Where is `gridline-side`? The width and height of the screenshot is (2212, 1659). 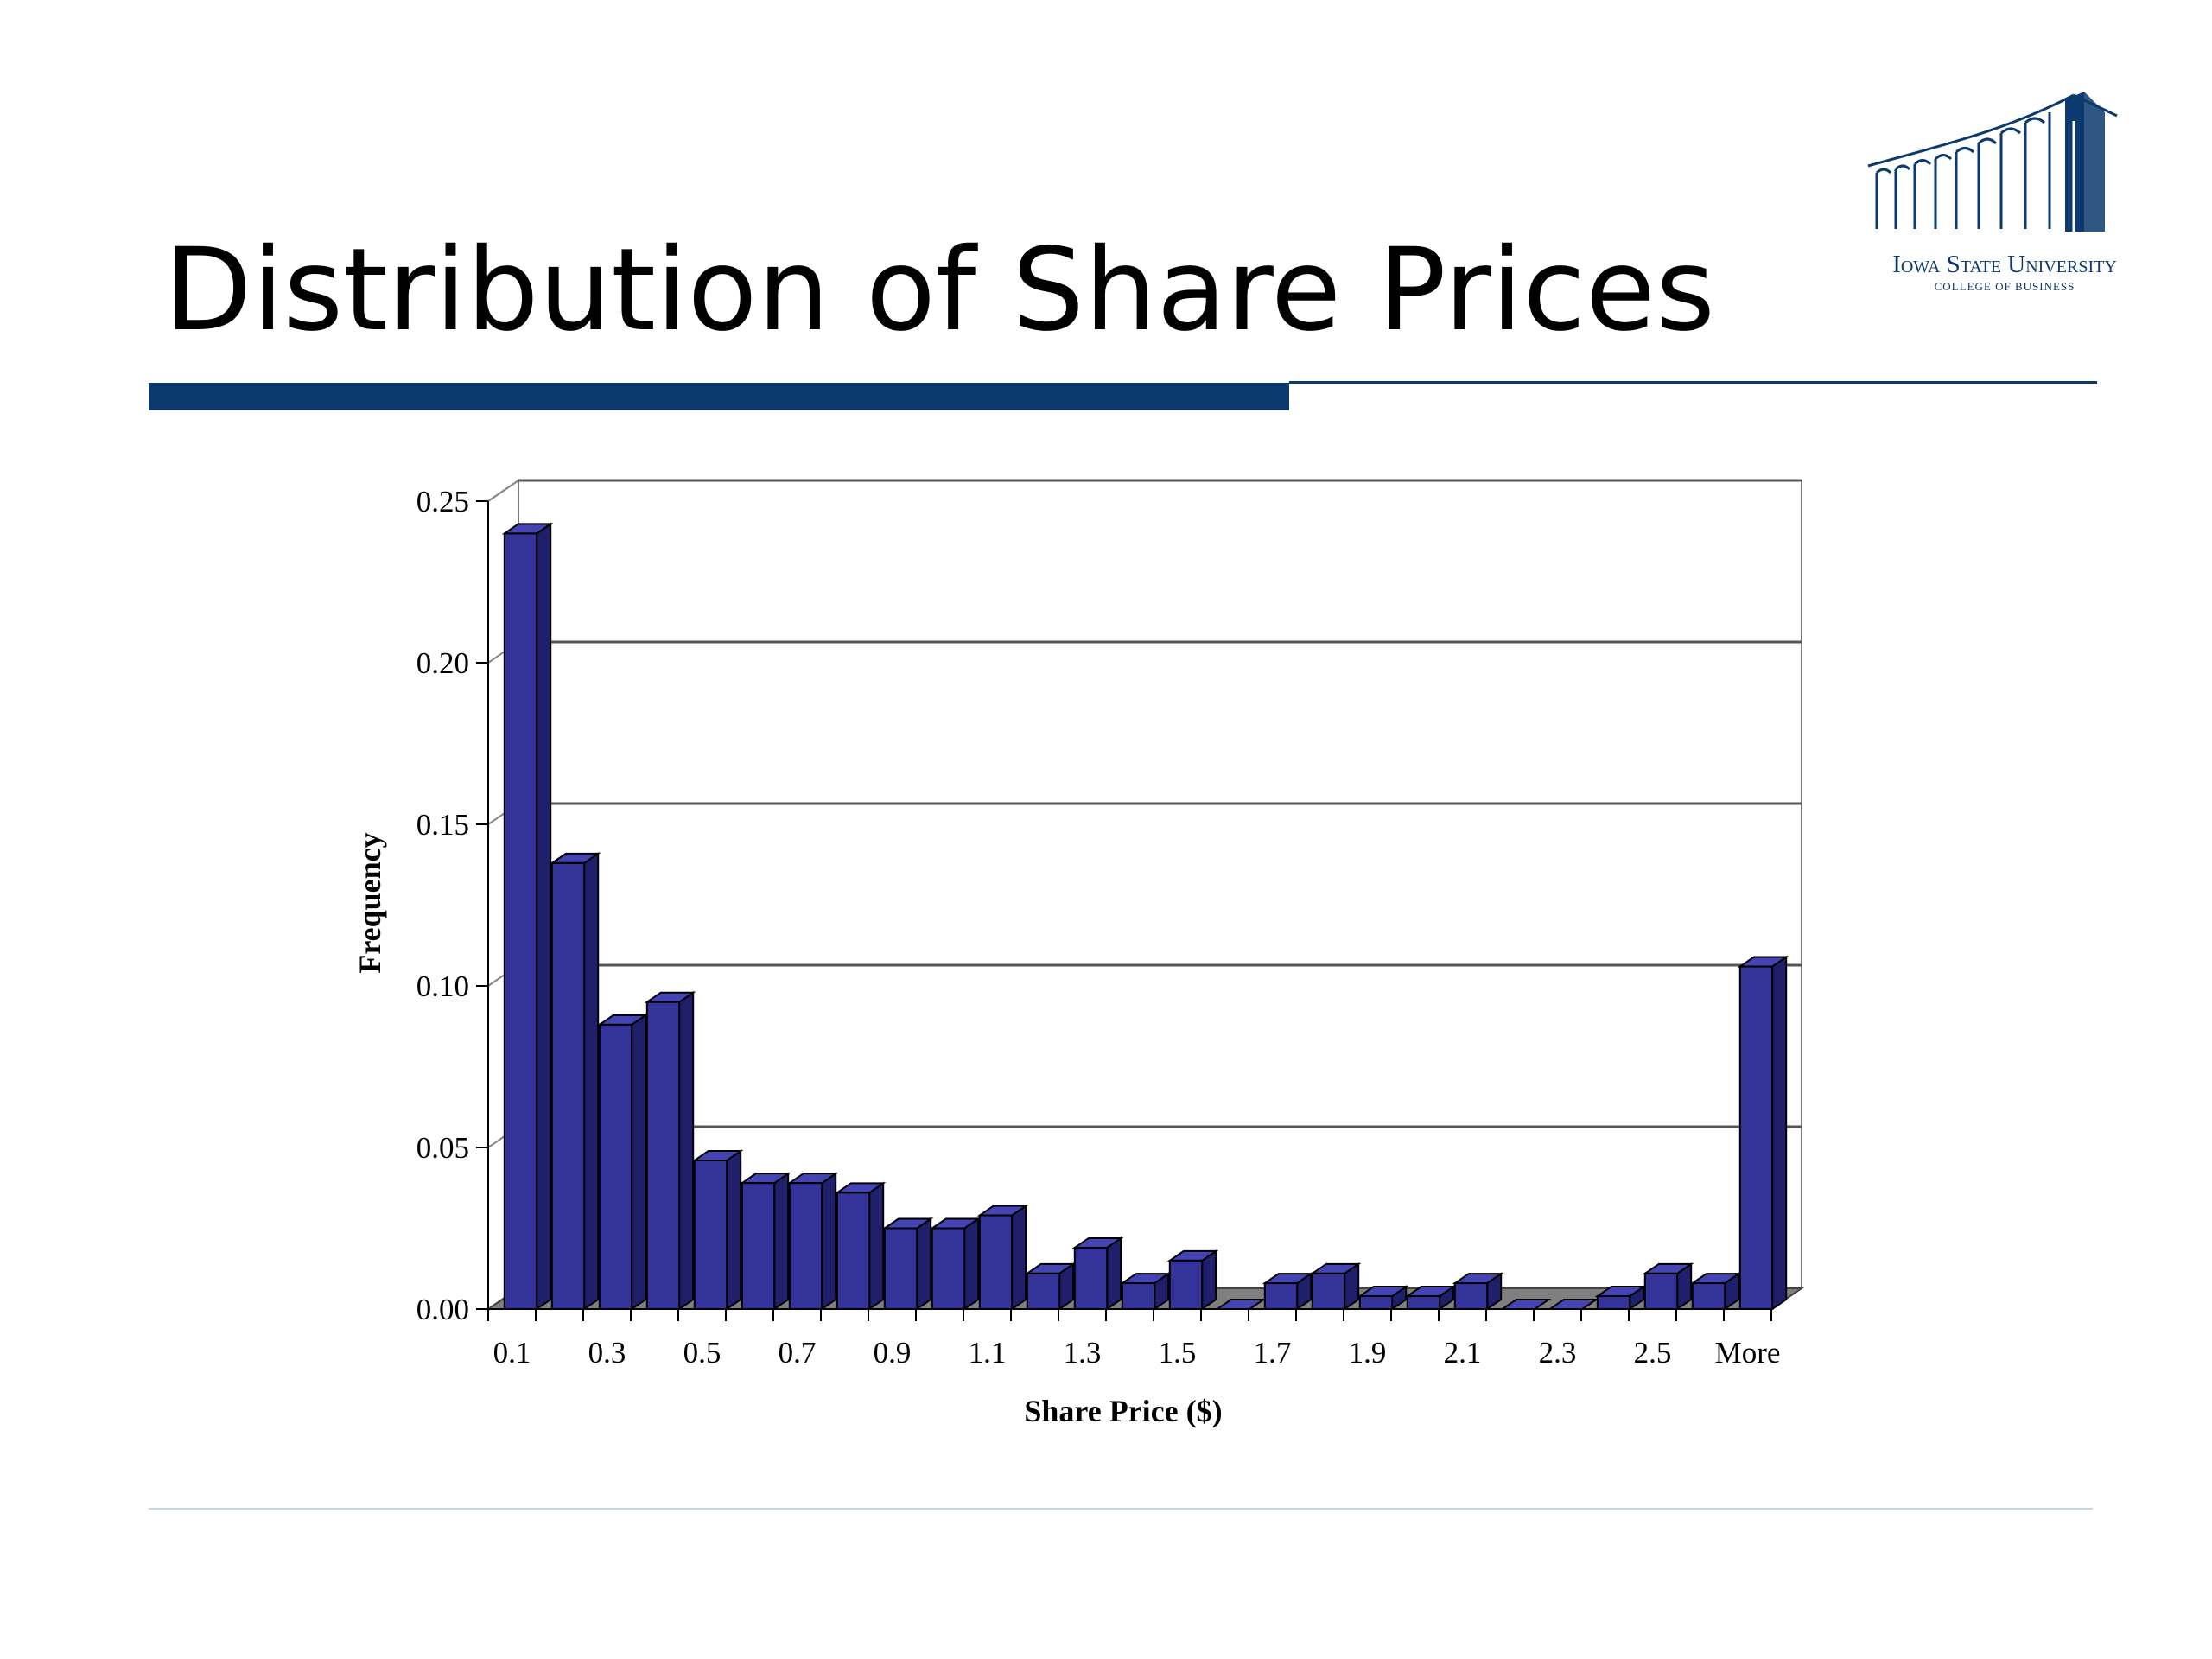 gridline-side is located at coordinates (503, 491).